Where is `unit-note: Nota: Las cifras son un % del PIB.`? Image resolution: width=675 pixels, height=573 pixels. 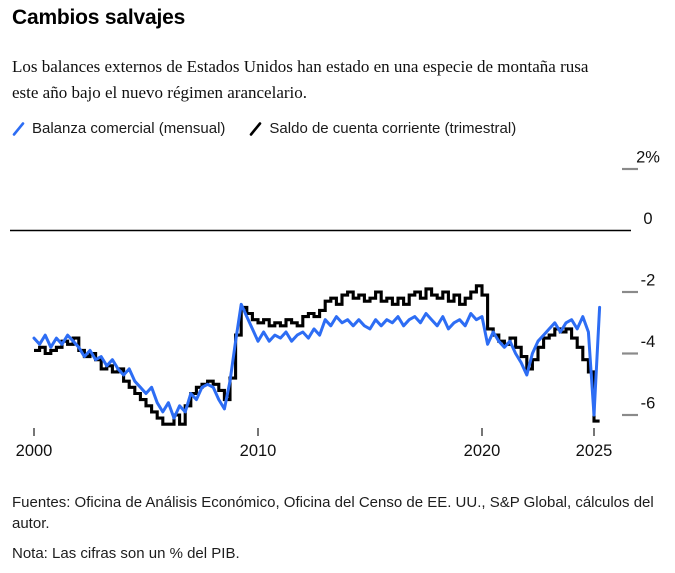 unit-note: Nota: Las cifras son un % del PIB. is located at coordinates (126, 553).